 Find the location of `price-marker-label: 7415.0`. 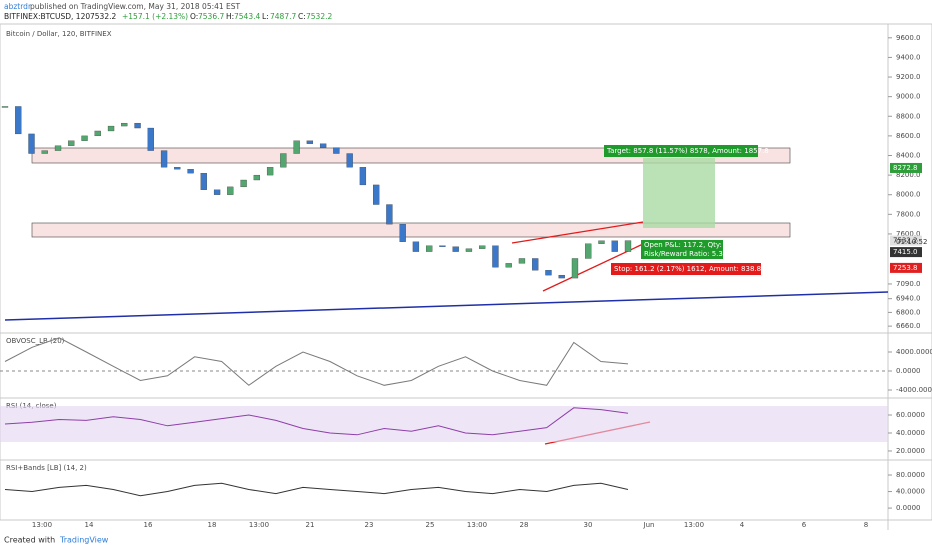

price-marker-label: 7415.0 is located at coordinates (905, 252).